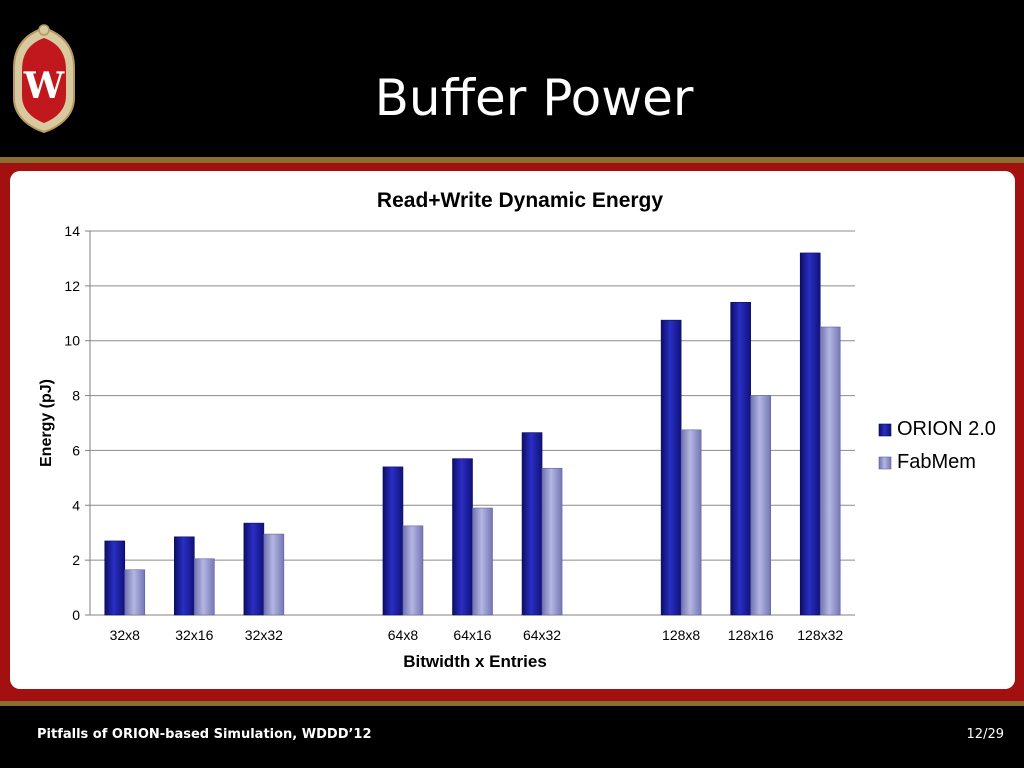 The image size is (1024, 768). What do you see at coordinates (552, 541) in the screenshot?
I see `bar-fabmem-64x32` at bounding box center [552, 541].